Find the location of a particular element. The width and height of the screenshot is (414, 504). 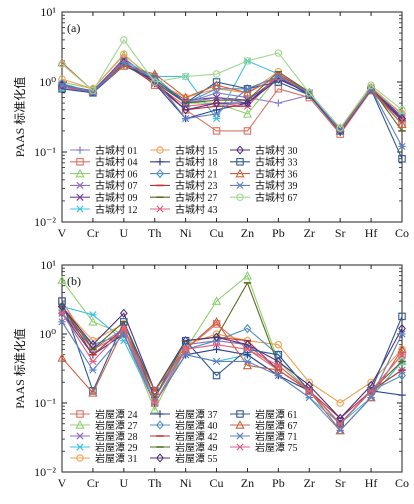

legend-label: 古城村 12 is located at coordinates (116, 209).